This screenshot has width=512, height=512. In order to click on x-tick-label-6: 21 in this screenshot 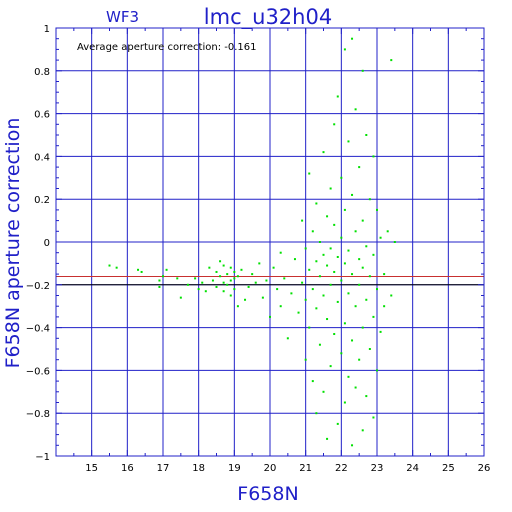, I will do `click(305, 468)`.